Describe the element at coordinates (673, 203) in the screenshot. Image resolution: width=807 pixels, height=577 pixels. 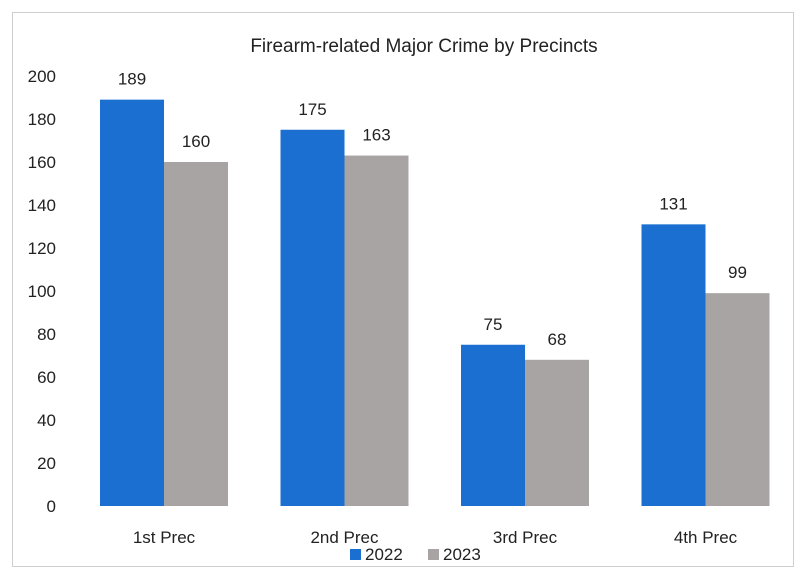
I see `data-label-2022-3: 131` at that location.